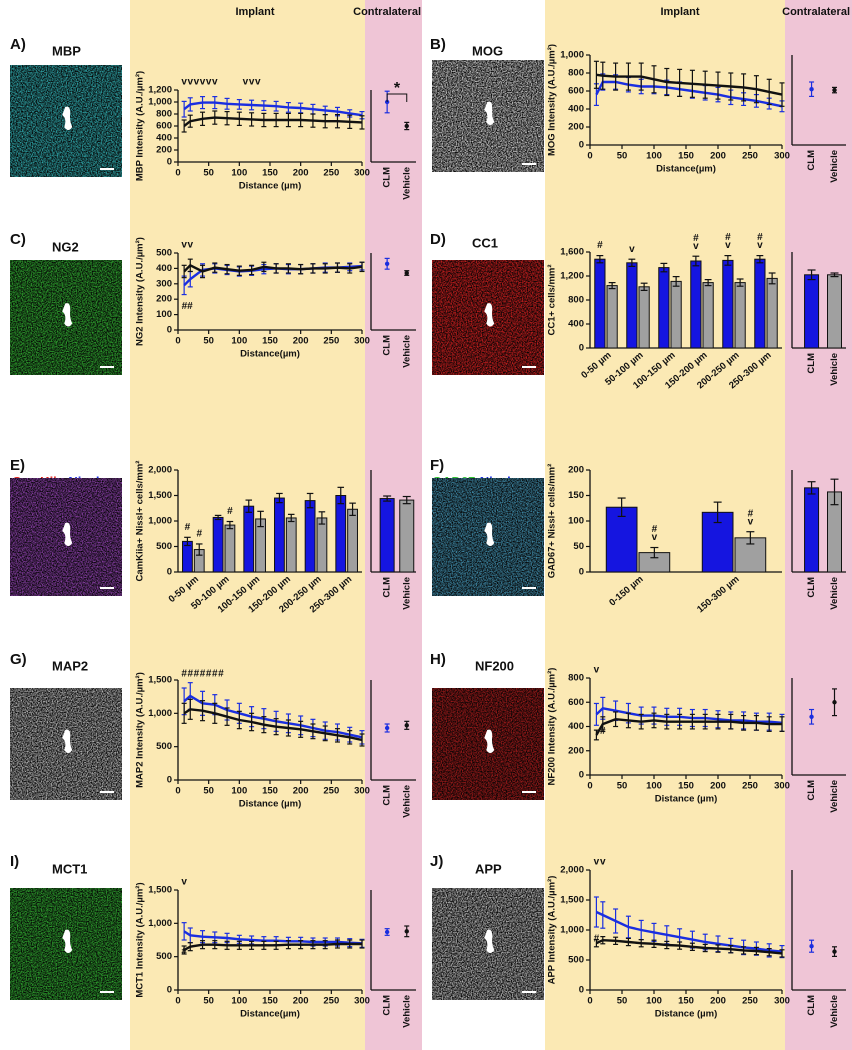 This screenshot has height=1050, width=852. I want to click on y-axis-title: MOG Intensity (A.U./µm²), so click(552, 100).